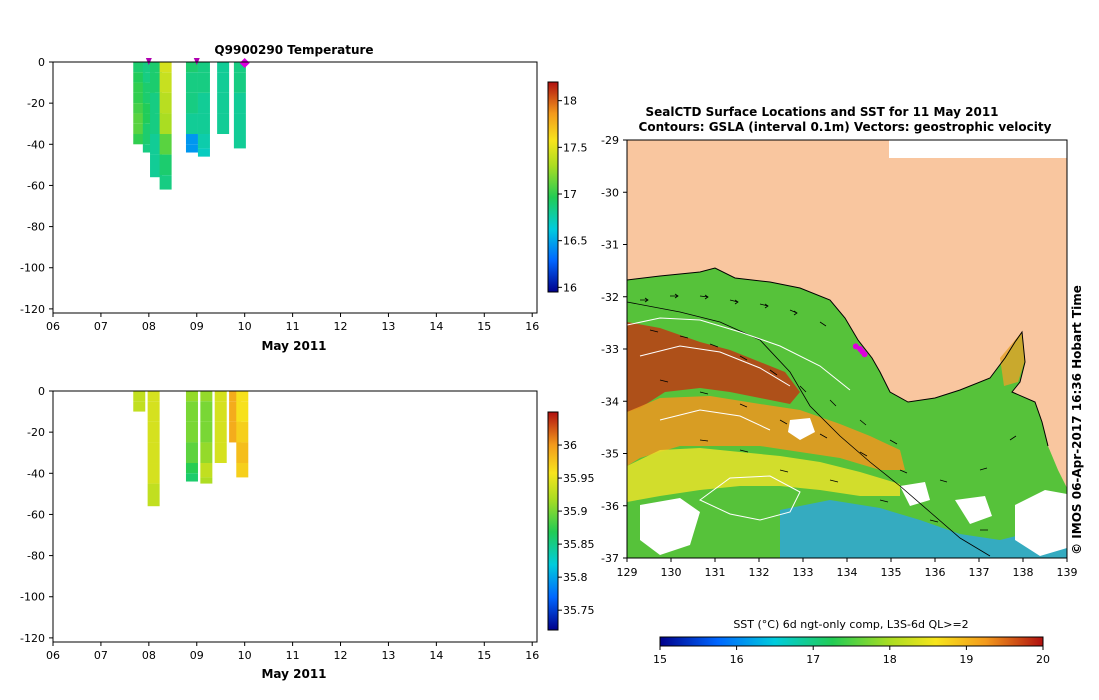 The height and width of the screenshot is (700, 1099). What do you see at coordinates (610, 401) in the screenshot?
I see `lat-tick-label: -34` at bounding box center [610, 401].